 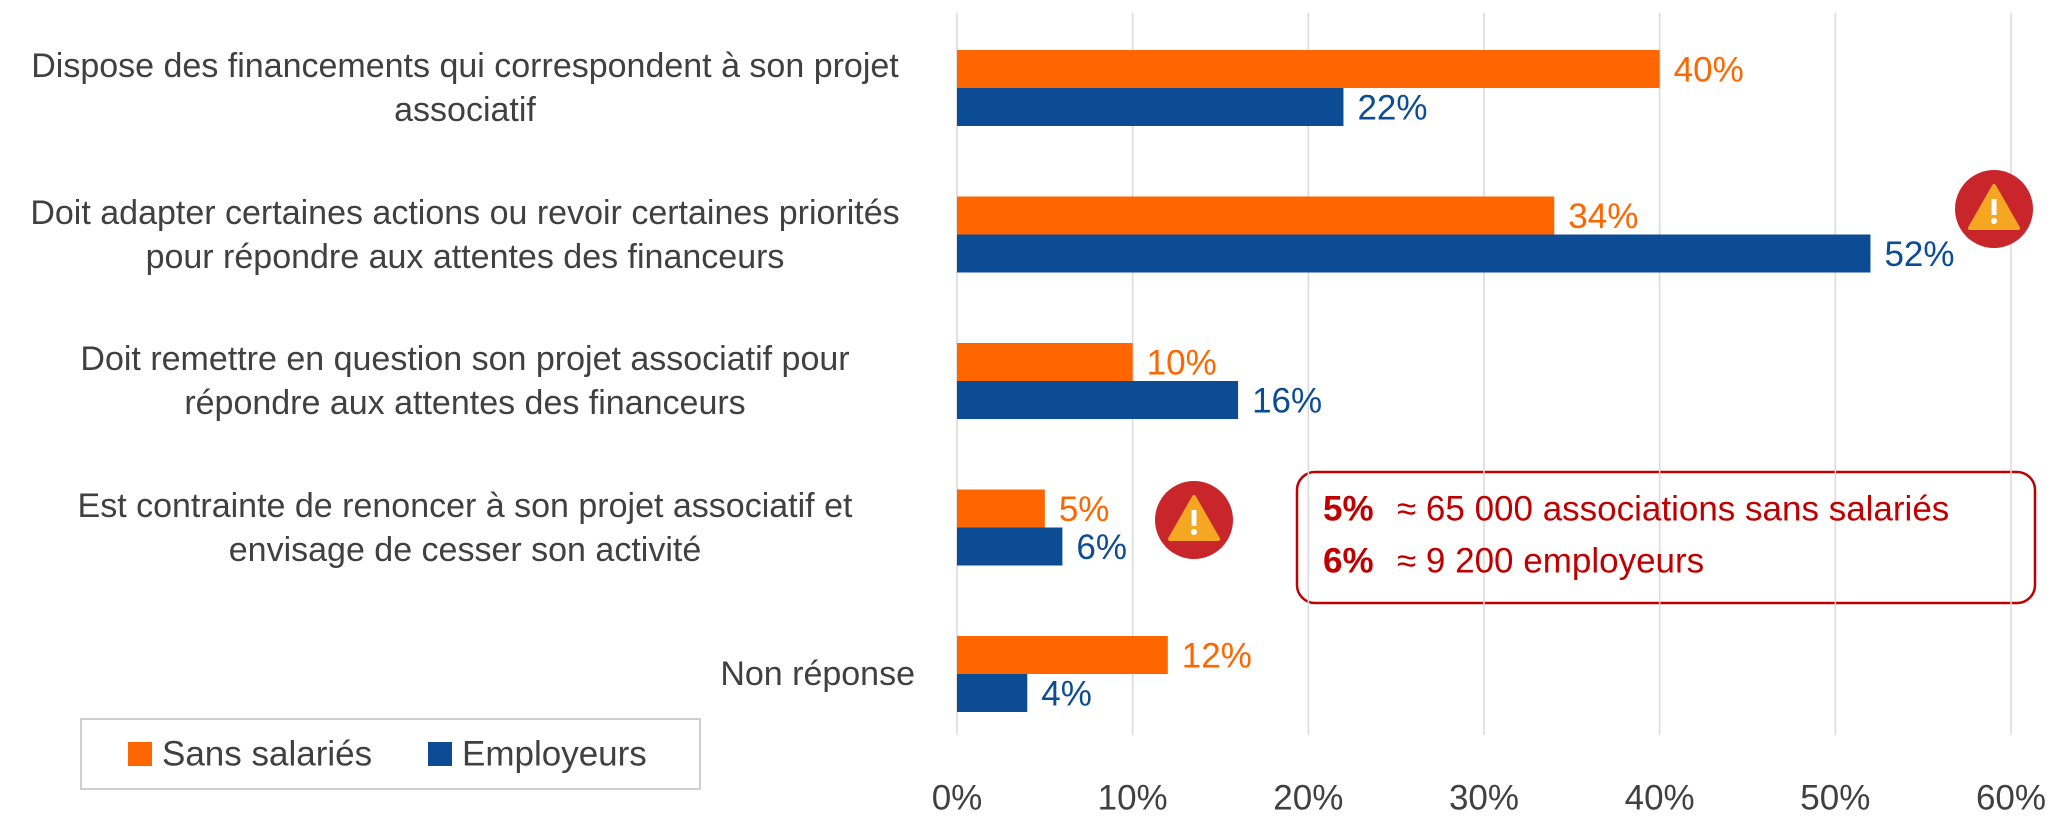 What do you see at coordinates (1066, 693) in the screenshot?
I see `value-label: 4%` at bounding box center [1066, 693].